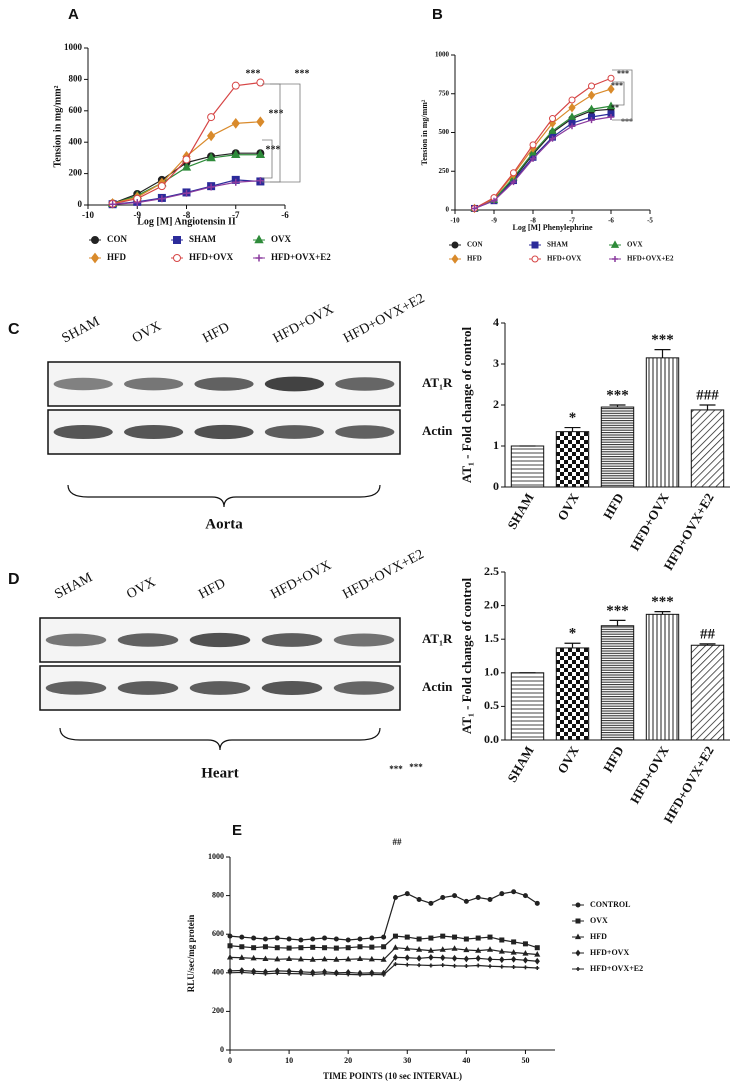 The width and height of the screenshot is (749, 1086). Describe the element at coordinates (491, 638) in the screenshot. I see `y-tick-label: 1.5` at that location.